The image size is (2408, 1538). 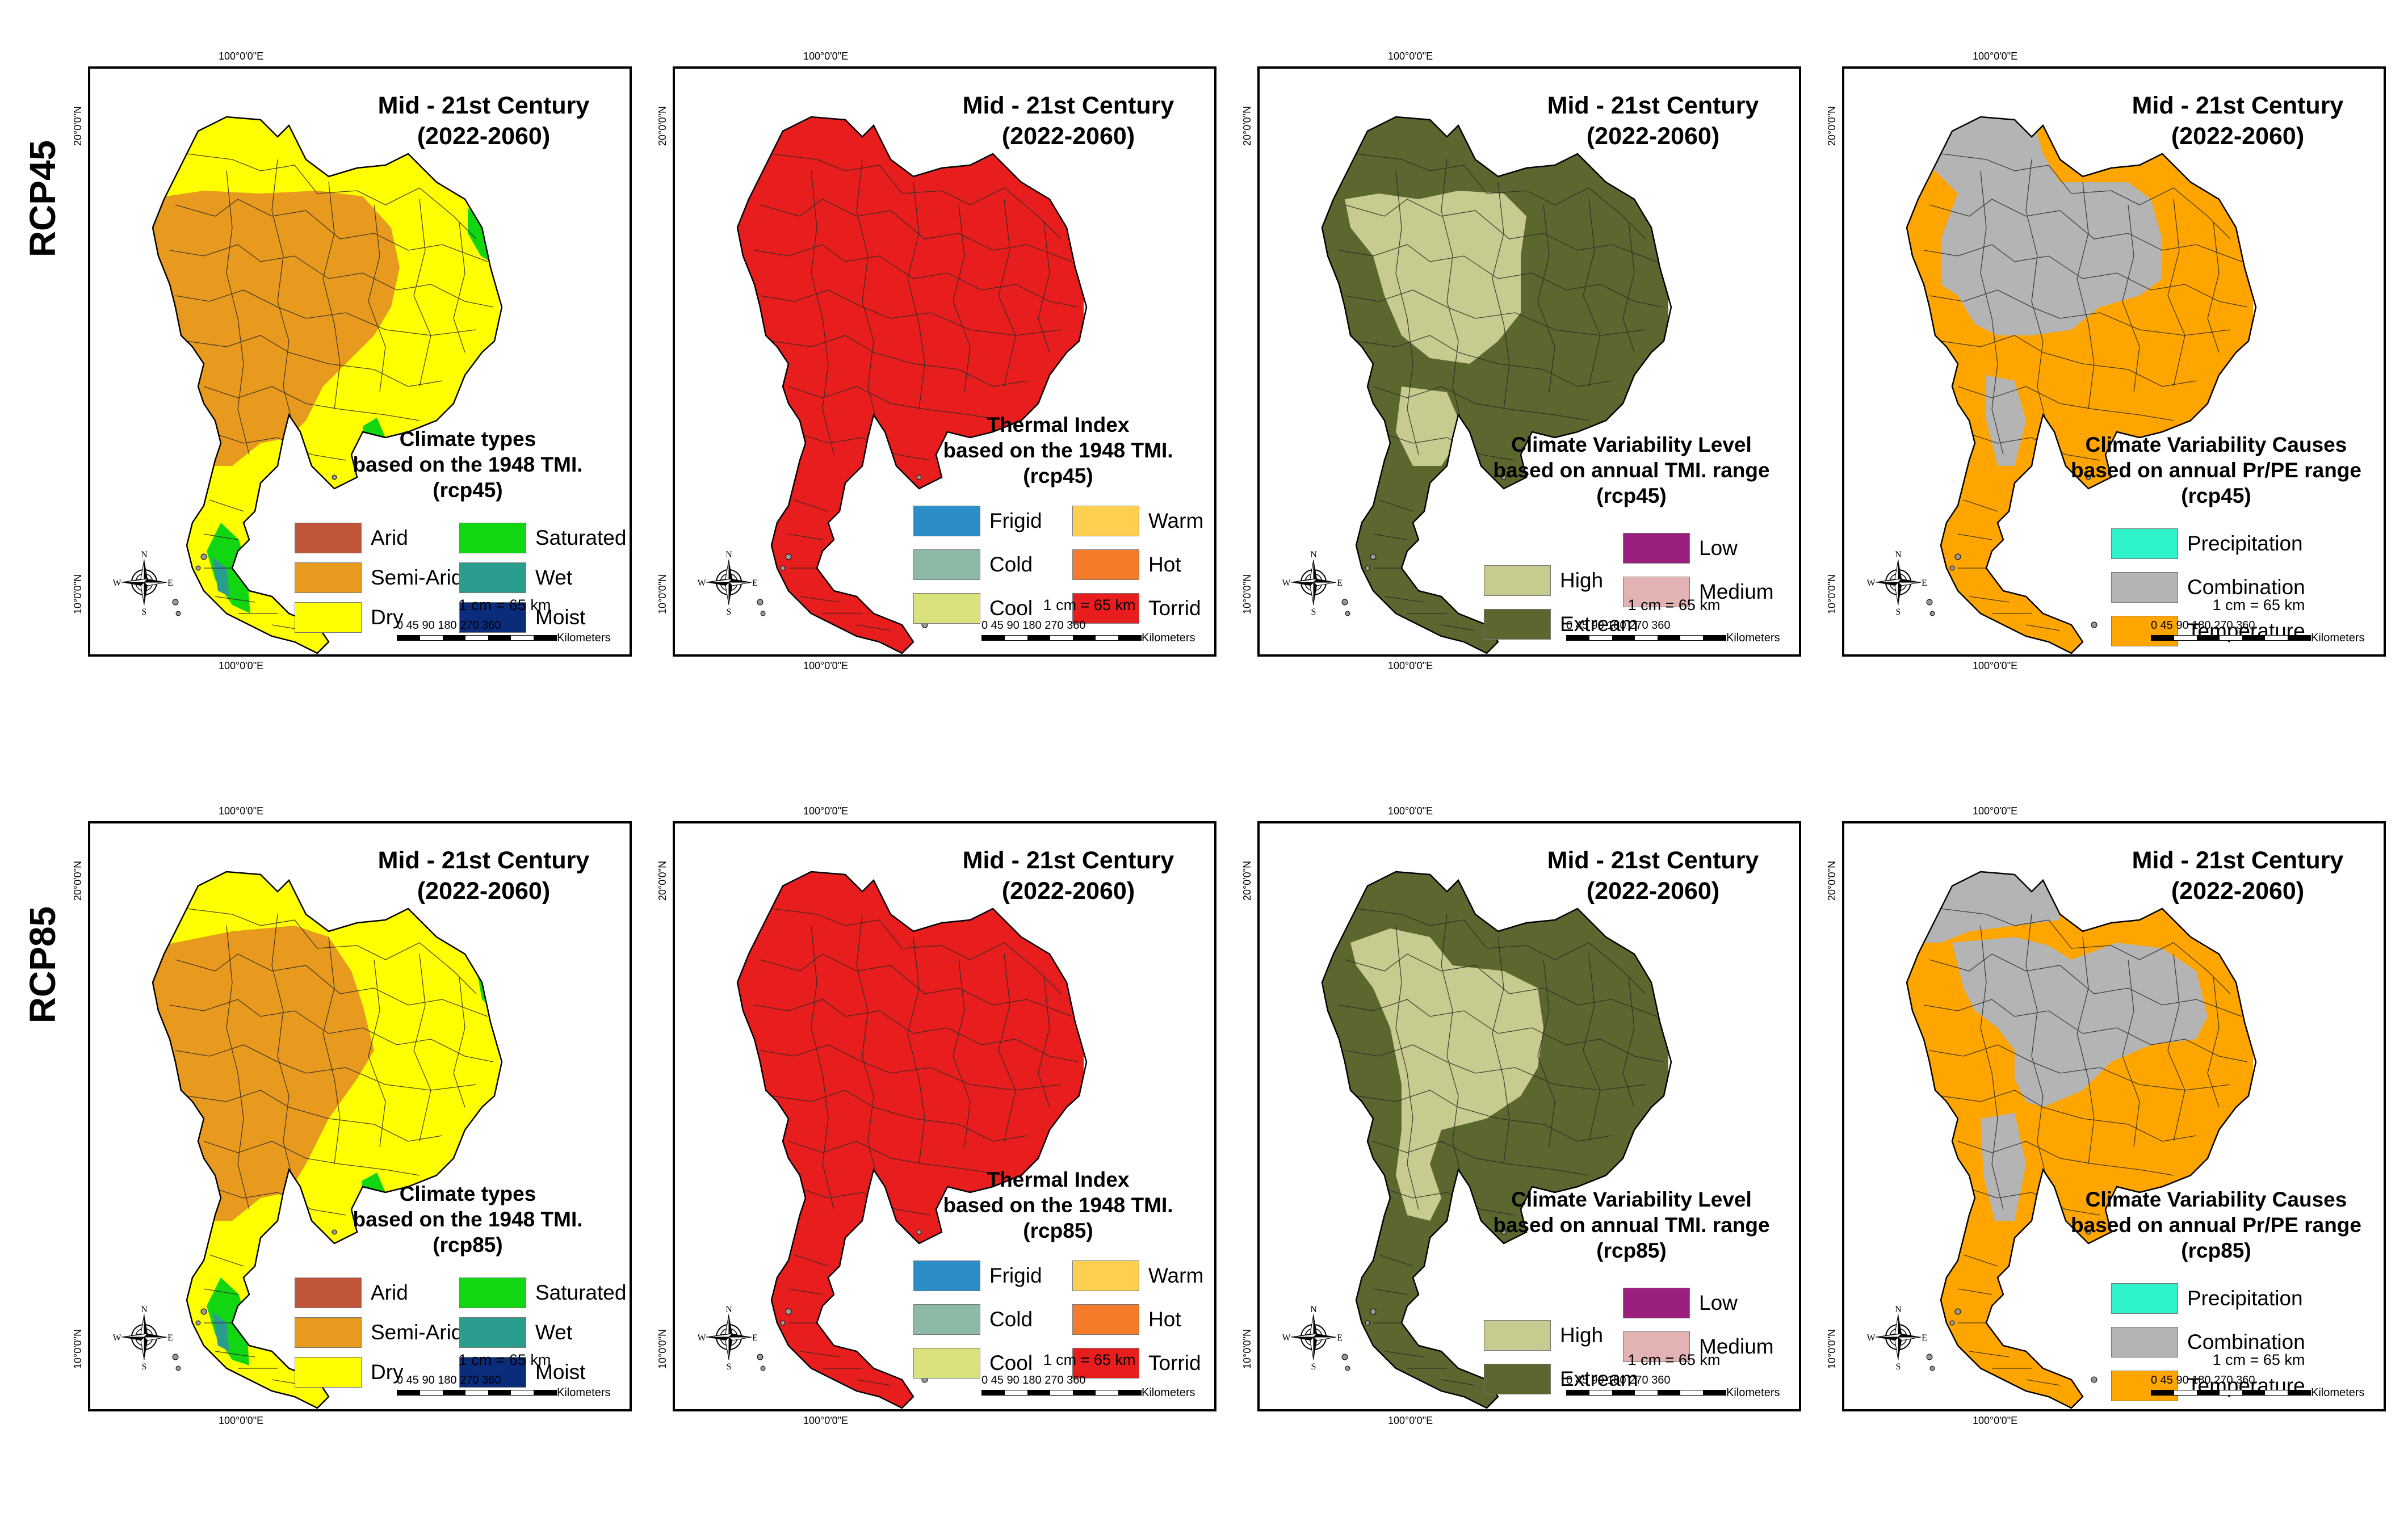 I want to click on legend-label-dry: Dry, so click(x=387, y=1372).